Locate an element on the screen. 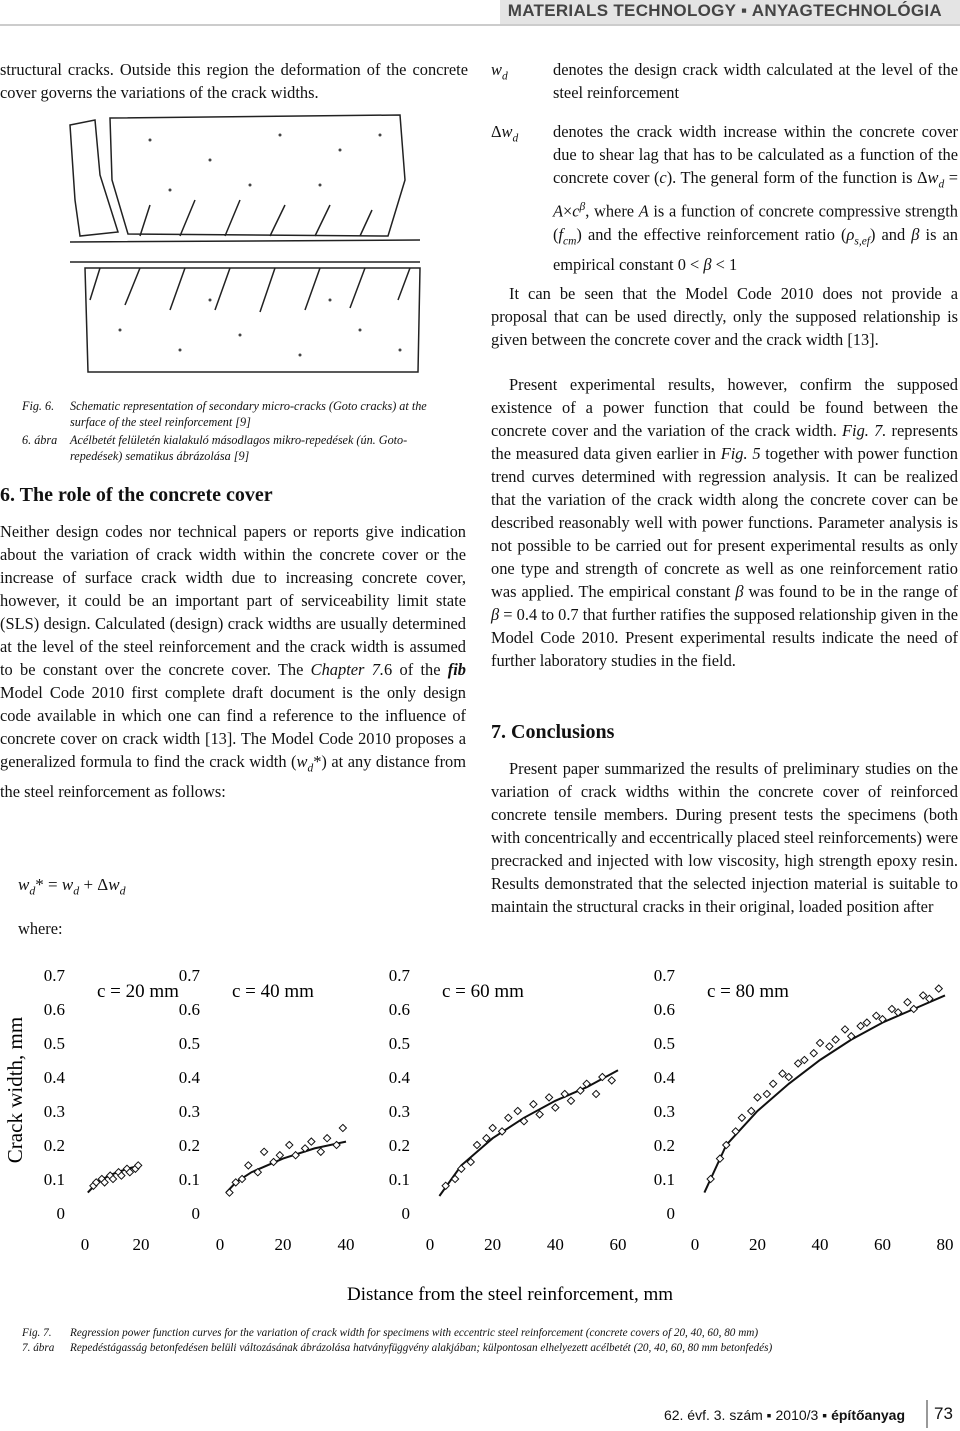 This screenshot has width=960, height=1431. text-run: ρ is located at coordinates (850, 234).